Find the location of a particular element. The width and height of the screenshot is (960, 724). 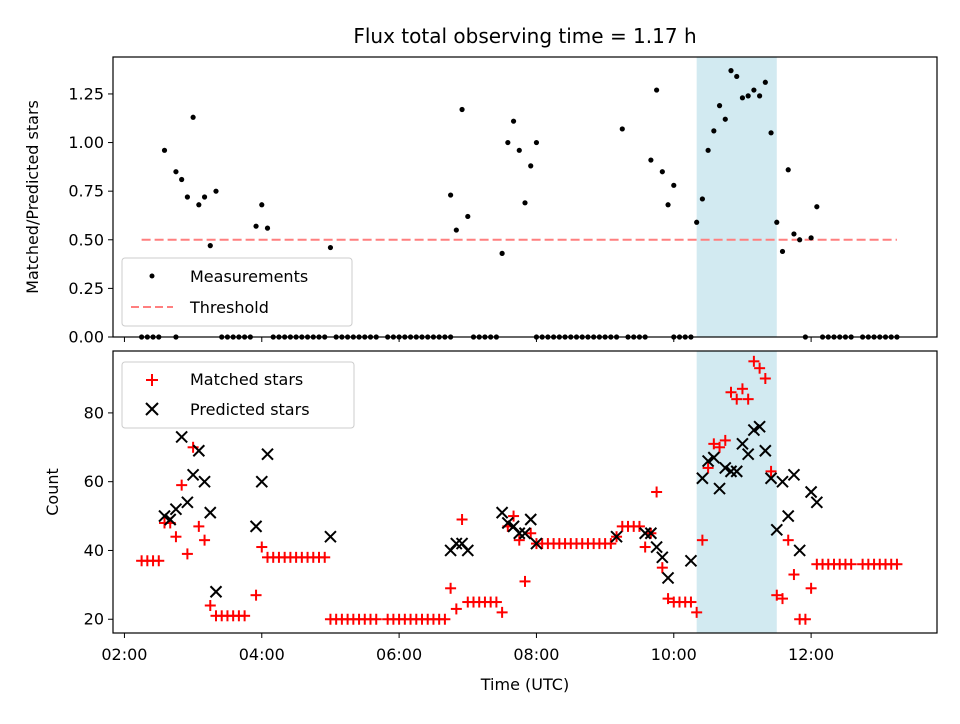

y-tick-label: 1.00 is located at coordinates (86, 142).